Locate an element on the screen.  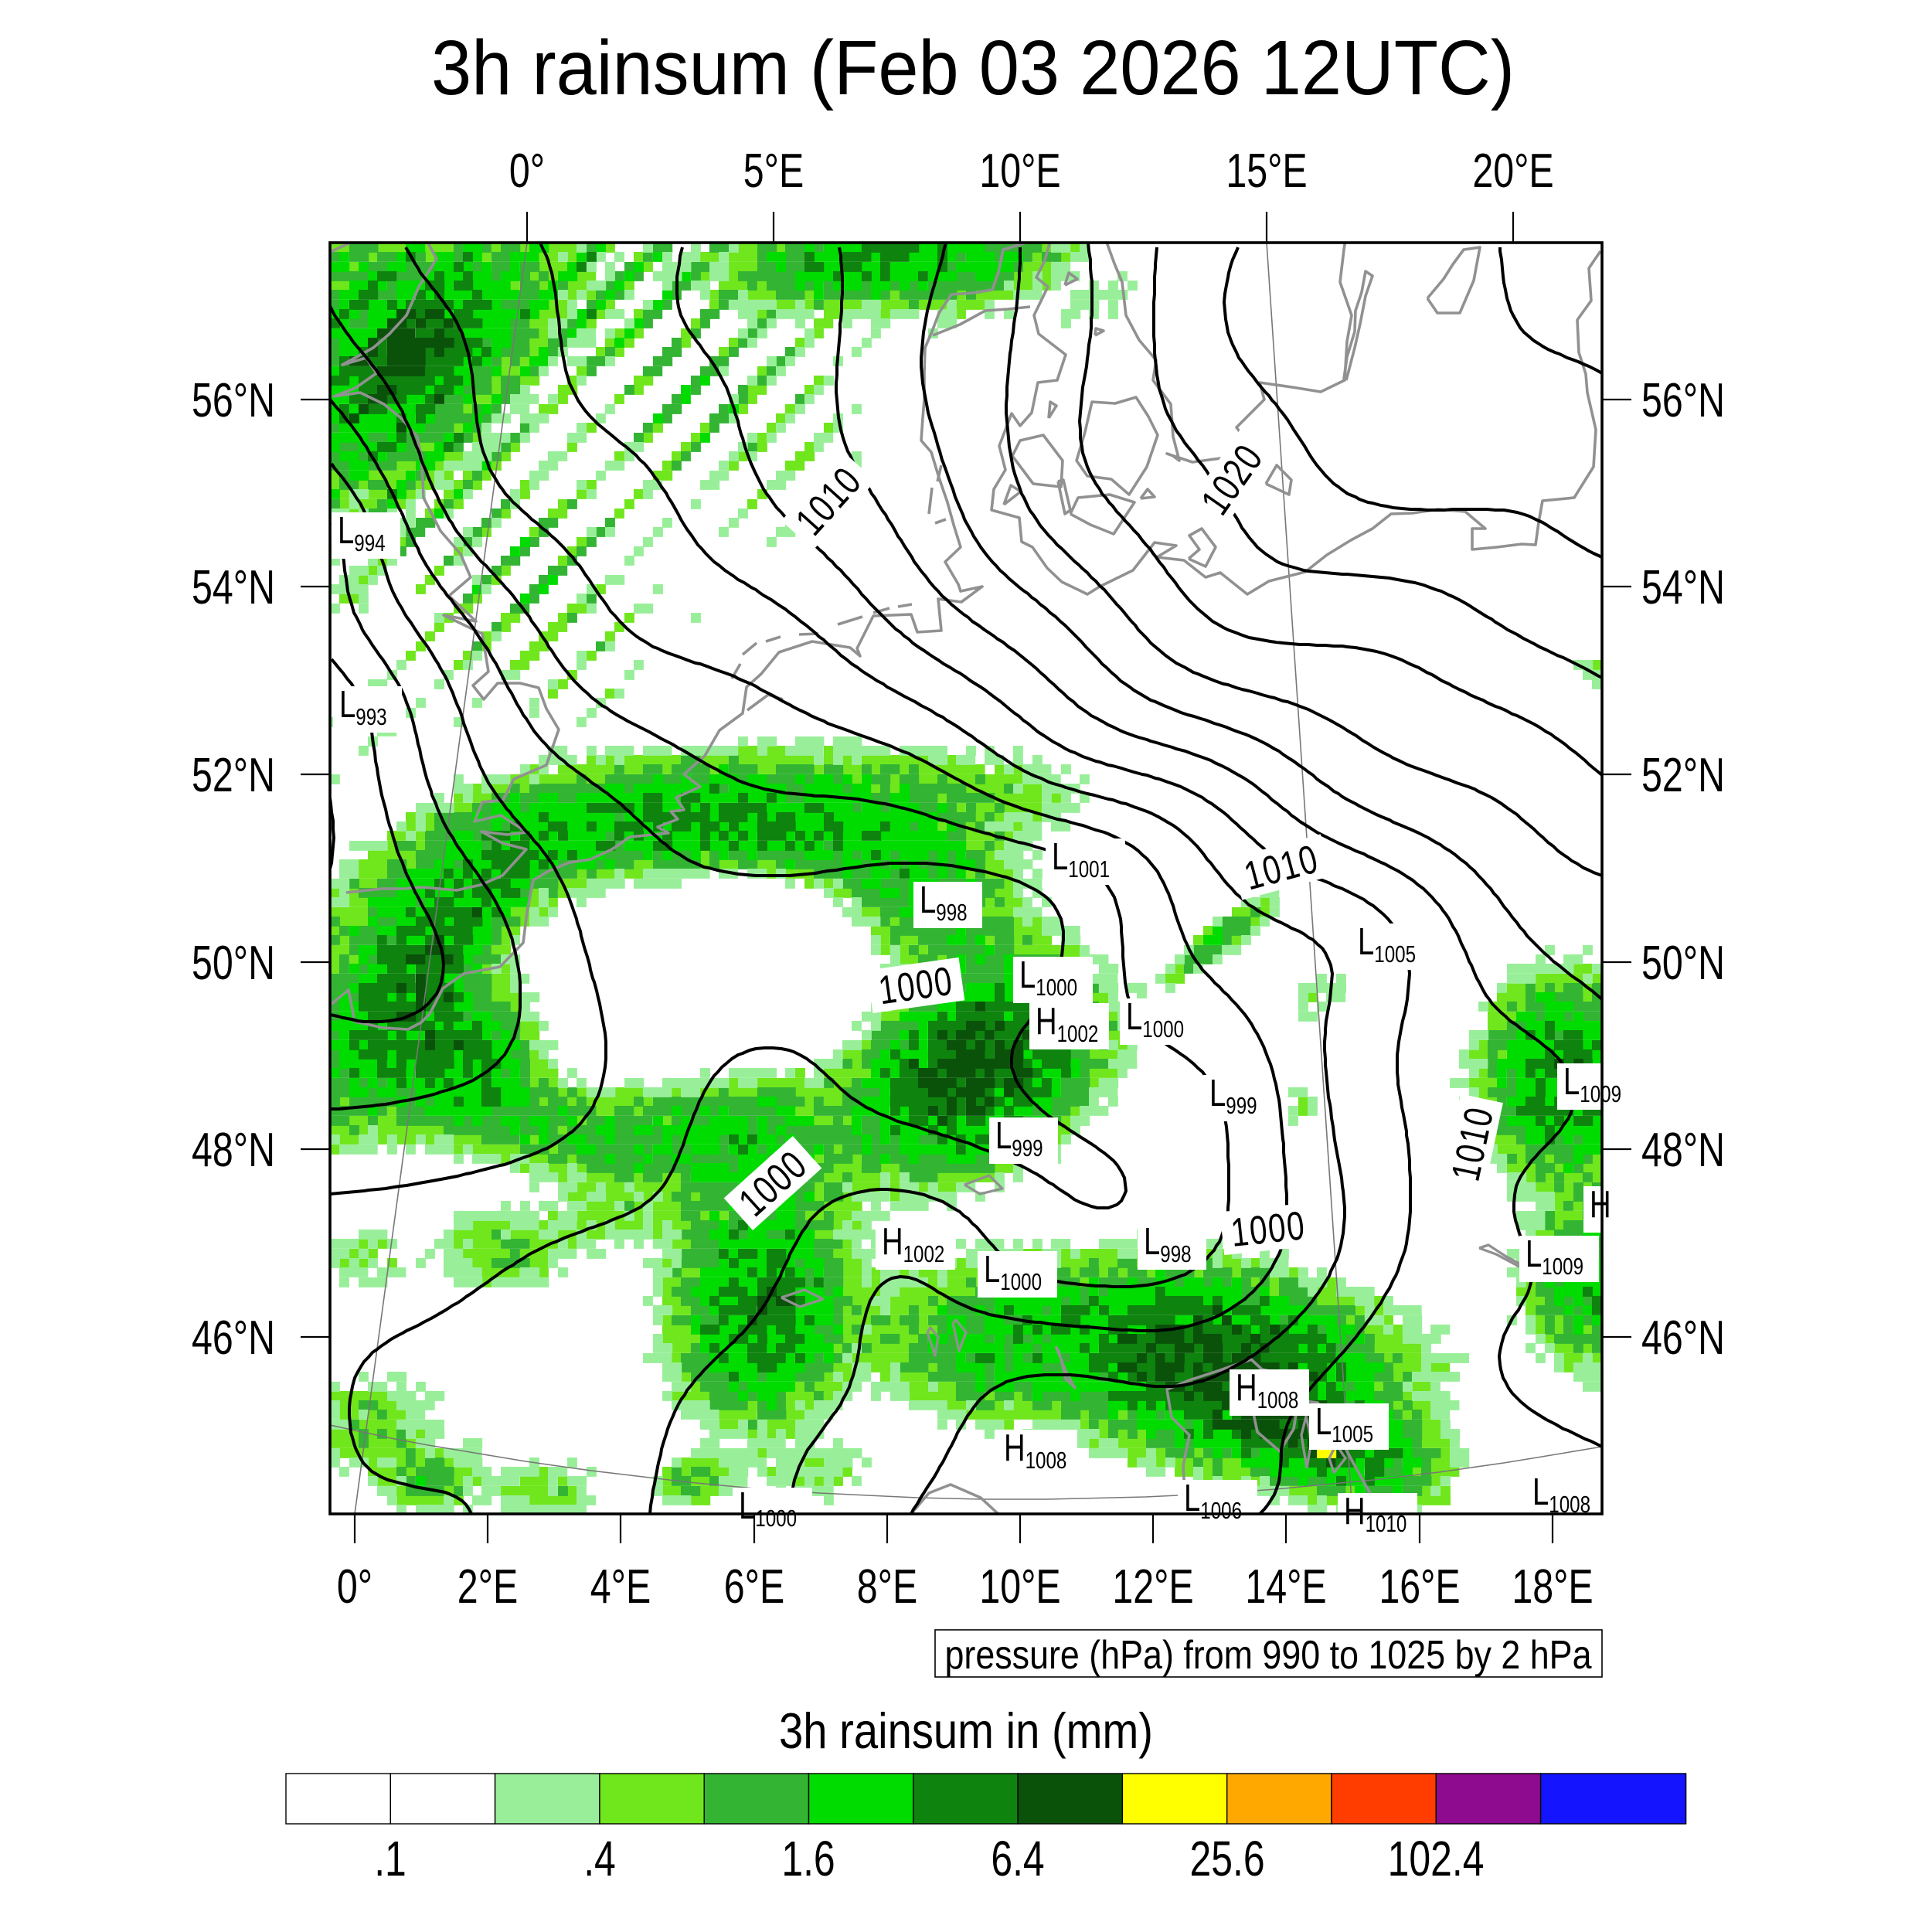
svg-text: 102.4 is located at coordinates (1437, 1859).